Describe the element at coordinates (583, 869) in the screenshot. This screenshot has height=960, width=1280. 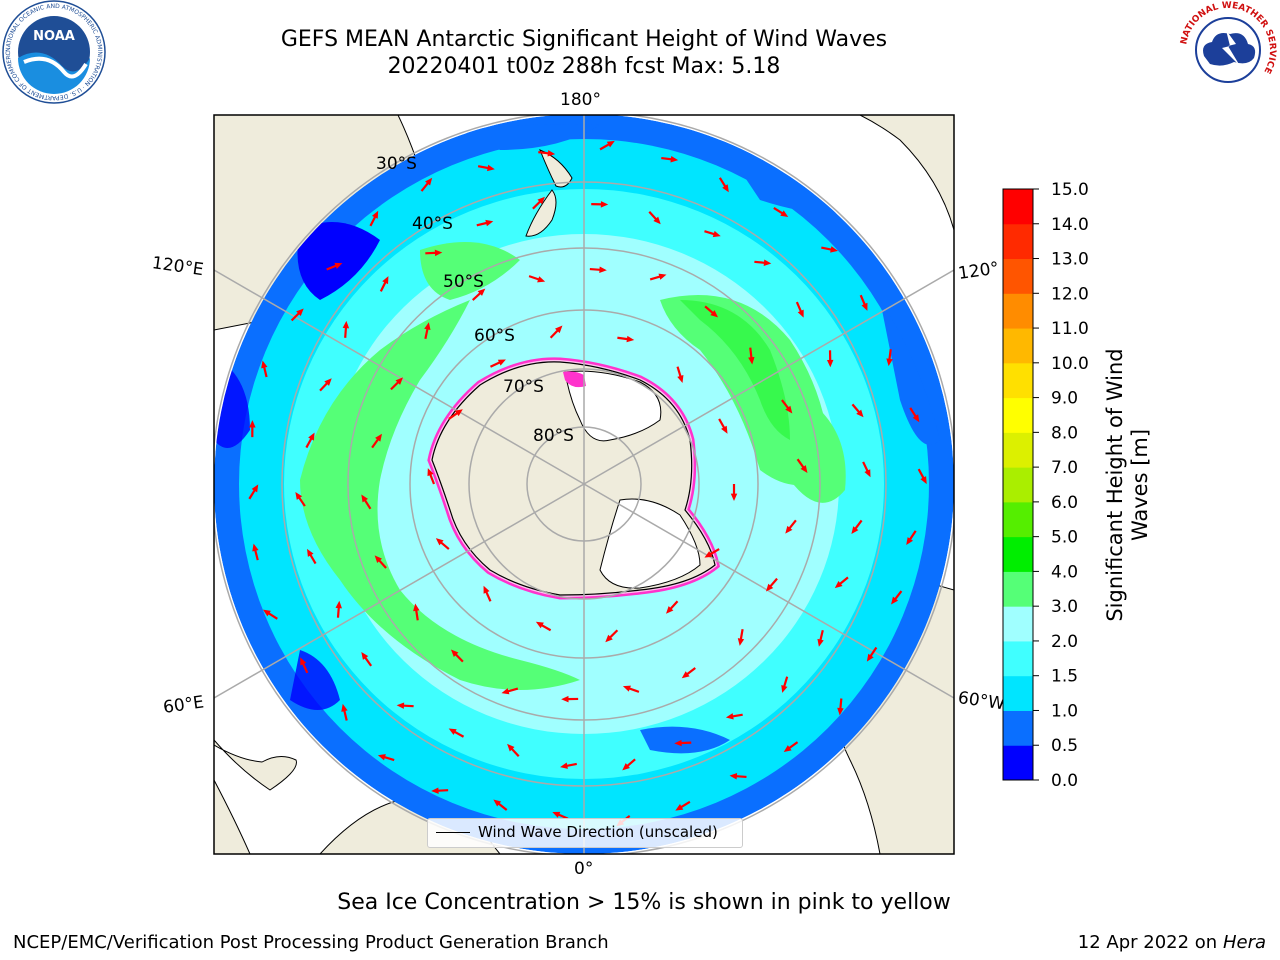
I see `lon-label-0: 0°` at that location.